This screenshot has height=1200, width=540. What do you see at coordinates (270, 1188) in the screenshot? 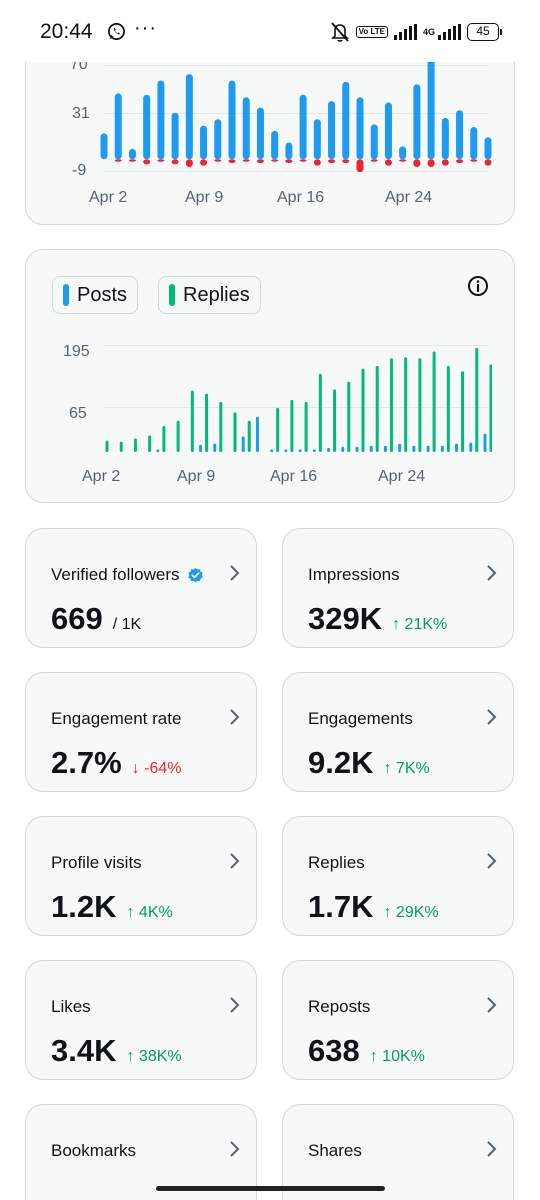
I see `home-indicator` at bounding box center [270, 1188].